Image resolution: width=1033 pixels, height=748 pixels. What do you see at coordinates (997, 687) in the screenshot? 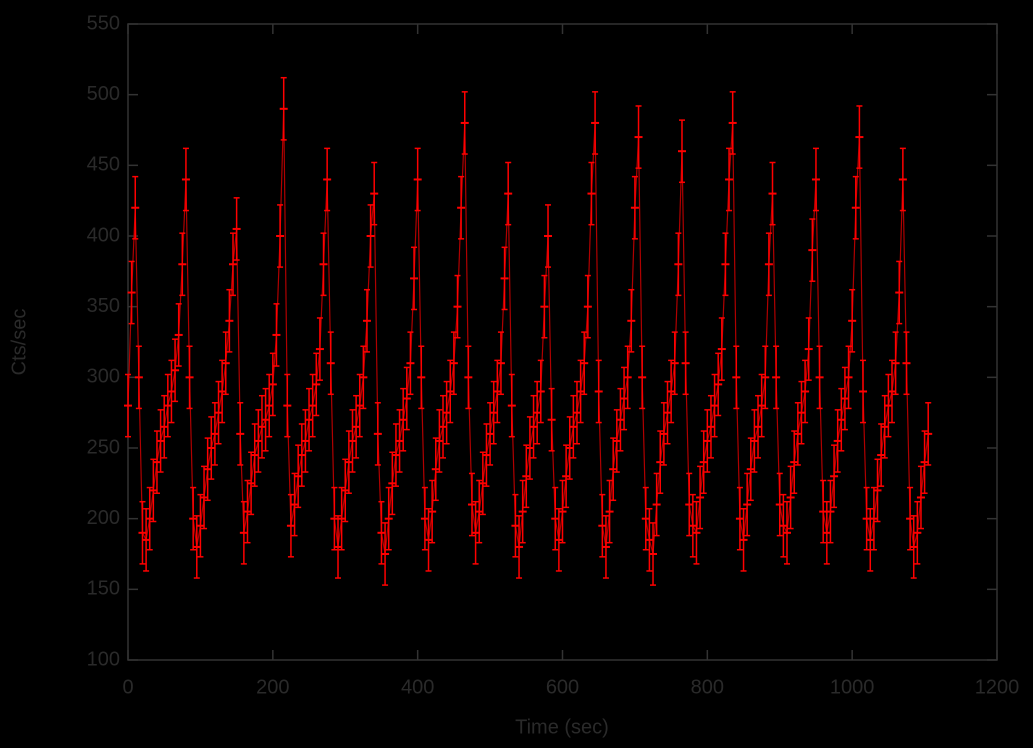
I see `x-tick-label: 1200` at bounding box center [997, 687].